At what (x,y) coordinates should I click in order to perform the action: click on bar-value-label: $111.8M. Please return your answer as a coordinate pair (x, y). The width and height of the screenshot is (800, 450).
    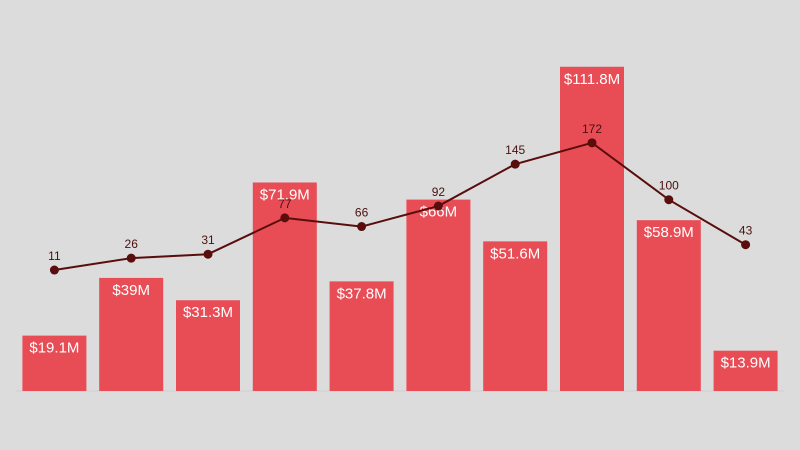
    Looking at the image, I should click on (592, 79).